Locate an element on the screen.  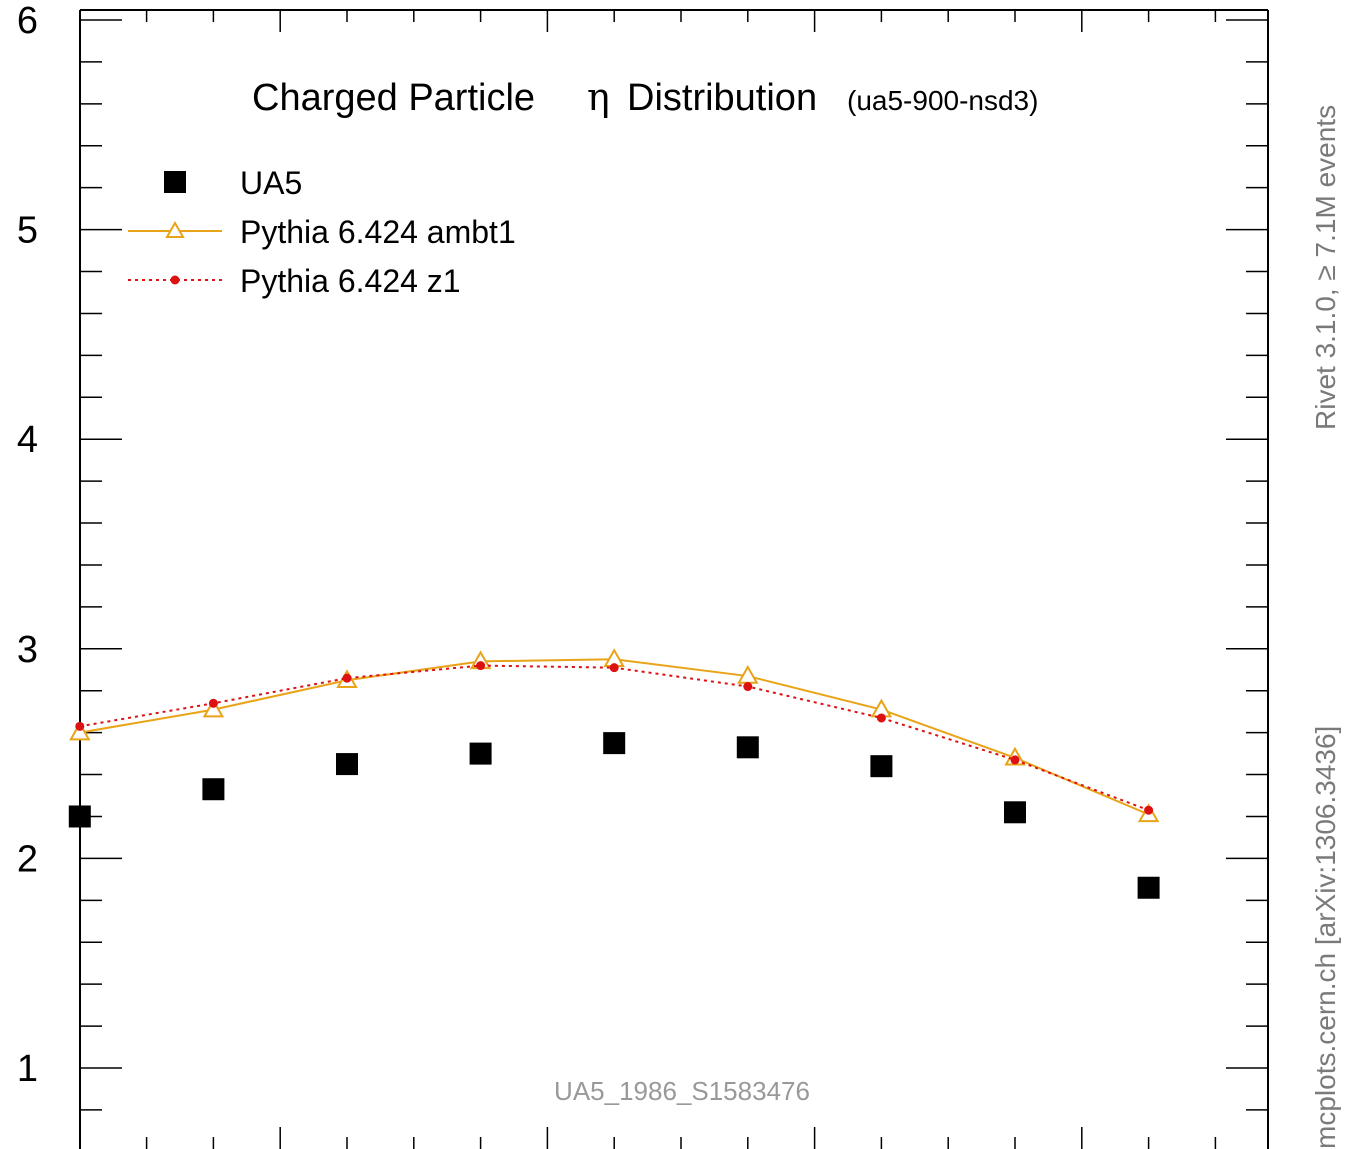
y-tick-label: 4 is located at coordinates (27, 440).